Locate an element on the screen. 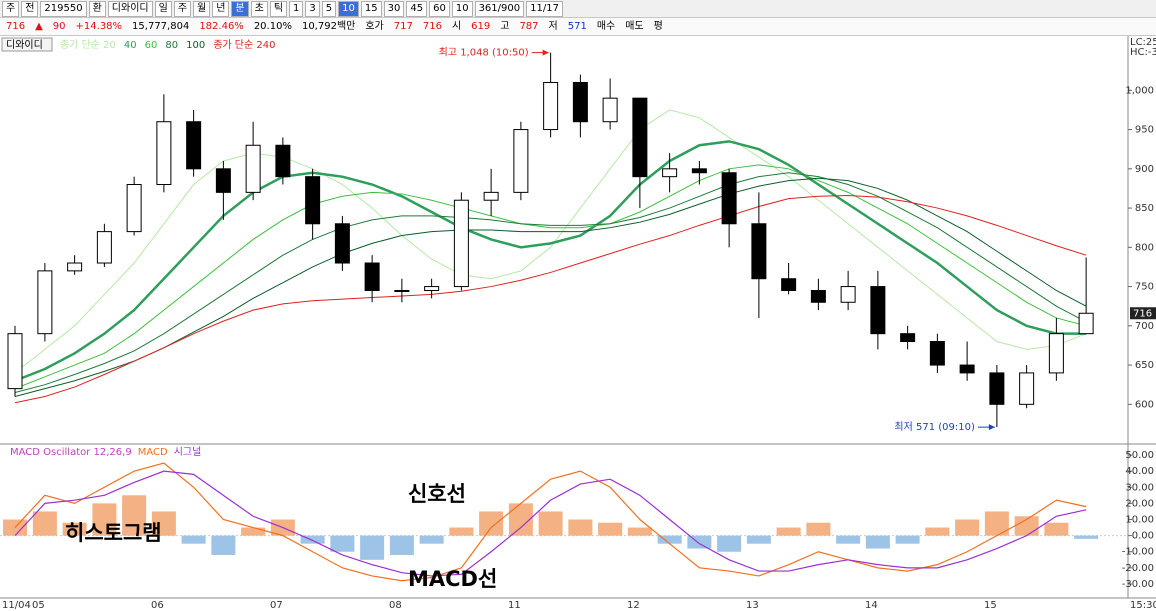  quote-item: 평 is located at coordinates (658, 26).